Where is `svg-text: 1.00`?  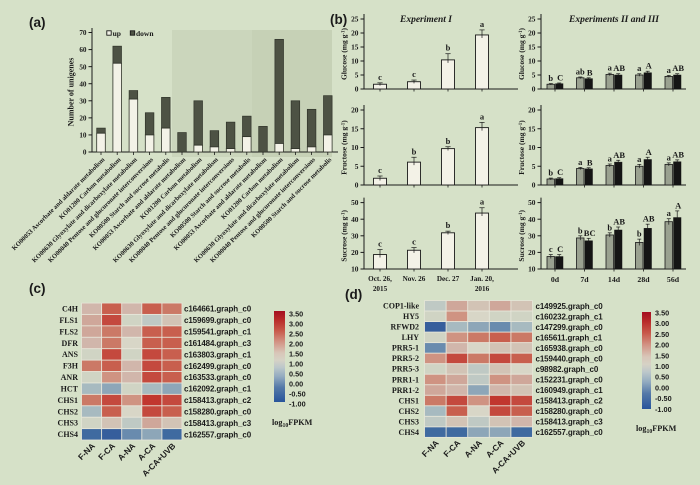 svg-text: 1.00 is located at coordinates (296, 364).